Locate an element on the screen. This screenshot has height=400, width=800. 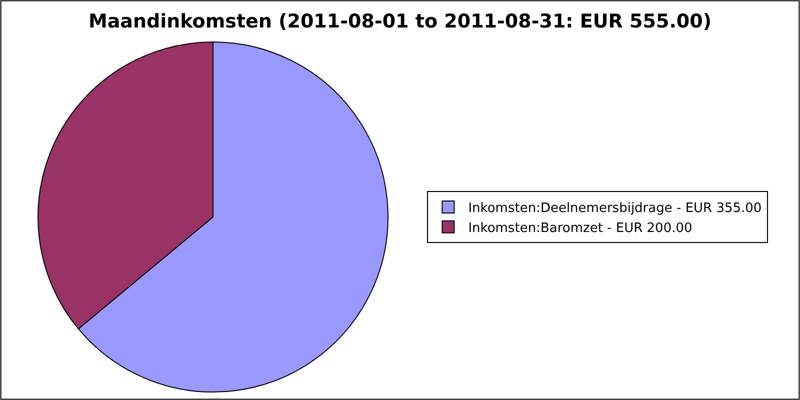
legend-label: Inkomsten:Baromzet - EUR 200.00 is located at coordinates (580, 228).